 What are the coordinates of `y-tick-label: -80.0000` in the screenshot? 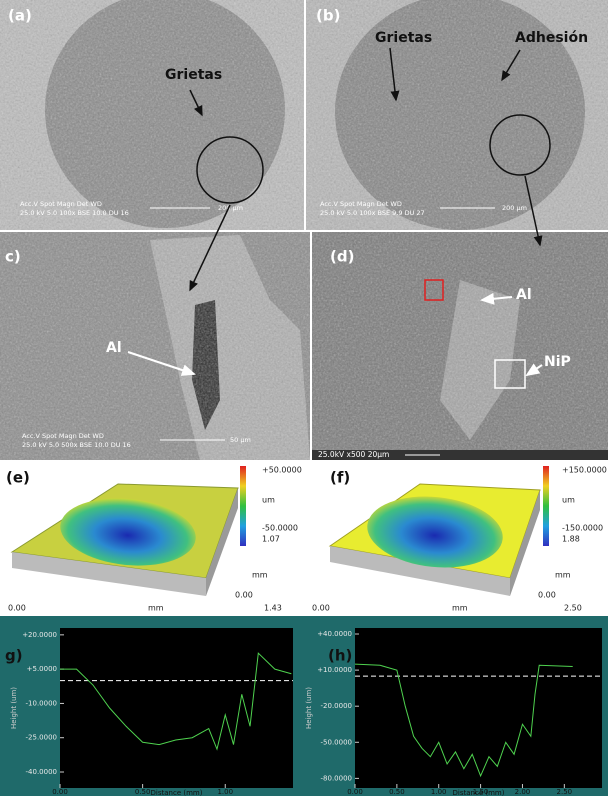 It's located at (336, 778).